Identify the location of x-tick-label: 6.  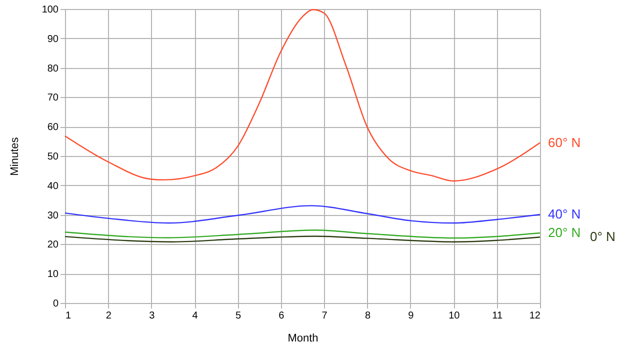
(281, 316).